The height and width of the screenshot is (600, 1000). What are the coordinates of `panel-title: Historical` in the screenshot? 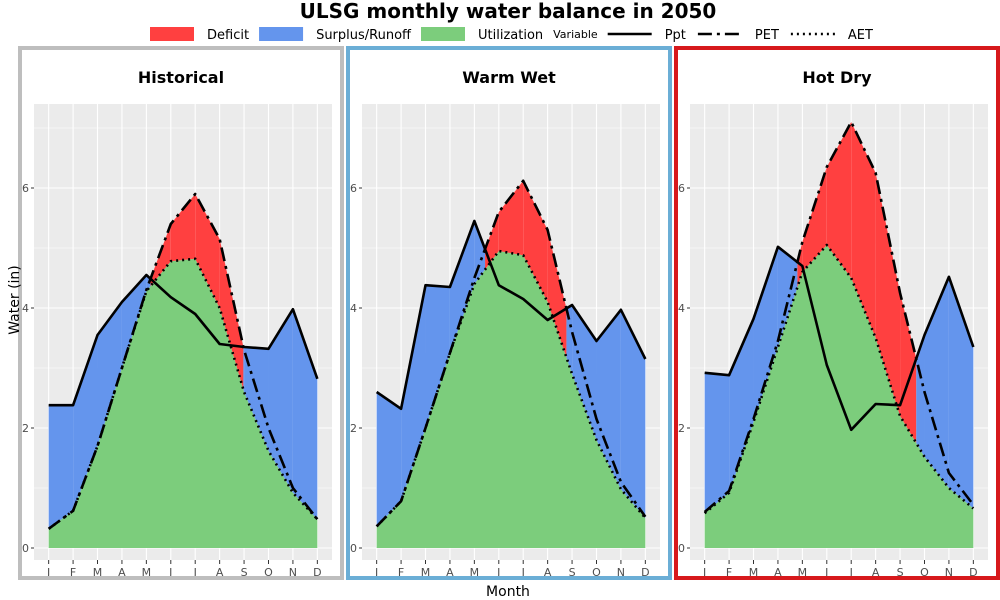 It's located at (181, 77).